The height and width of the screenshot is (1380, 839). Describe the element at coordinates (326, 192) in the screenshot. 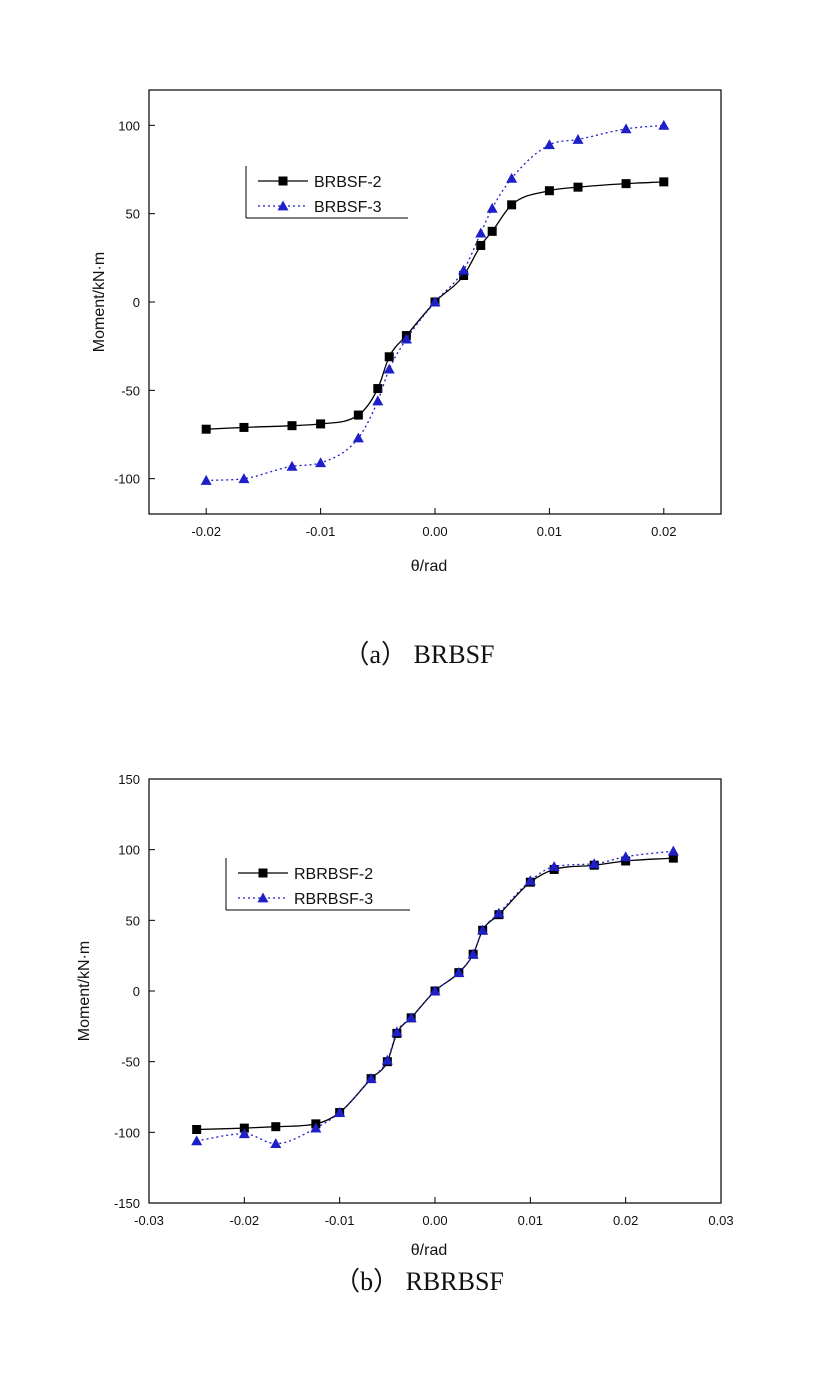

I see `legend: BRBSF-2 BRBSF-3` at that location.